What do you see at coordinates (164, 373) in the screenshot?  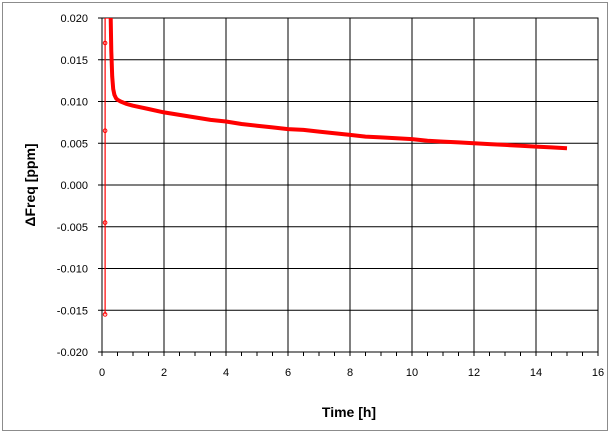 I see `x-tick-label: 2` at bounding box center [164, 373].